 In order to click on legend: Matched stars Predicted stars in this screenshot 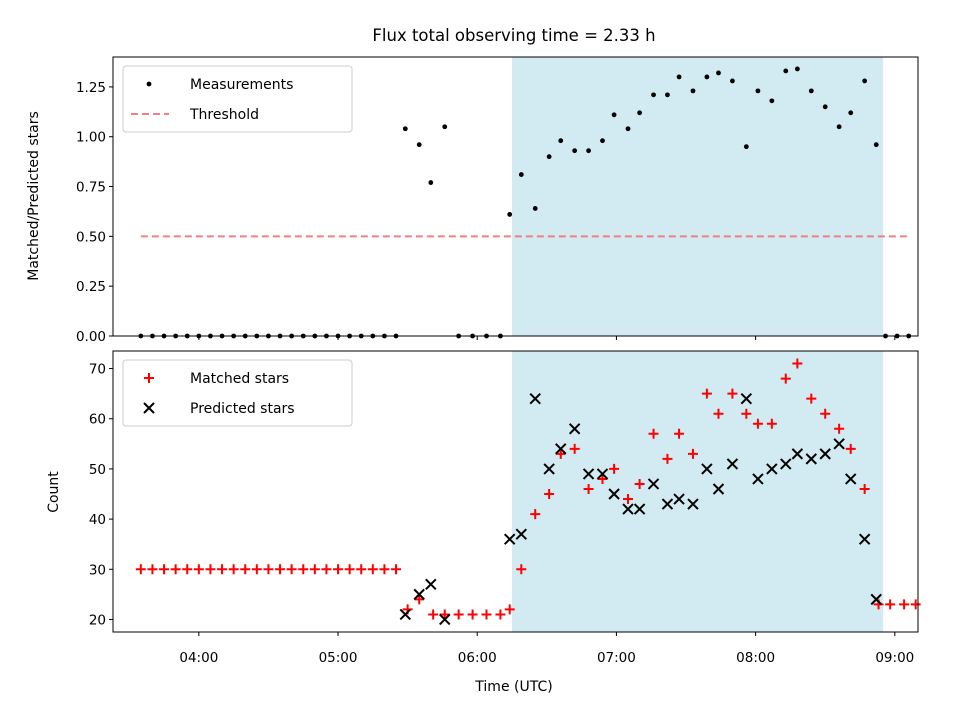, I will do `click(237, 393)`.